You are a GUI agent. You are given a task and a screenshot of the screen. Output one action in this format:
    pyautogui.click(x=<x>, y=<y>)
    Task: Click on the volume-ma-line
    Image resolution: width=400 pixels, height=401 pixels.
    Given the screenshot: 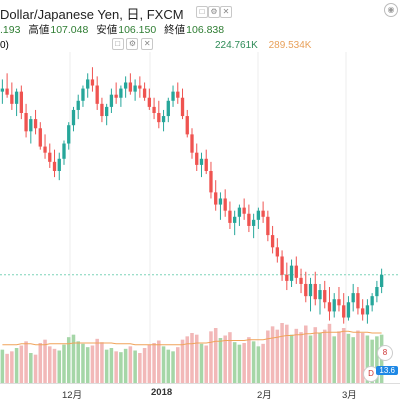 What is the action you would take?
    pyautogui.click(x=192, y=338)
    